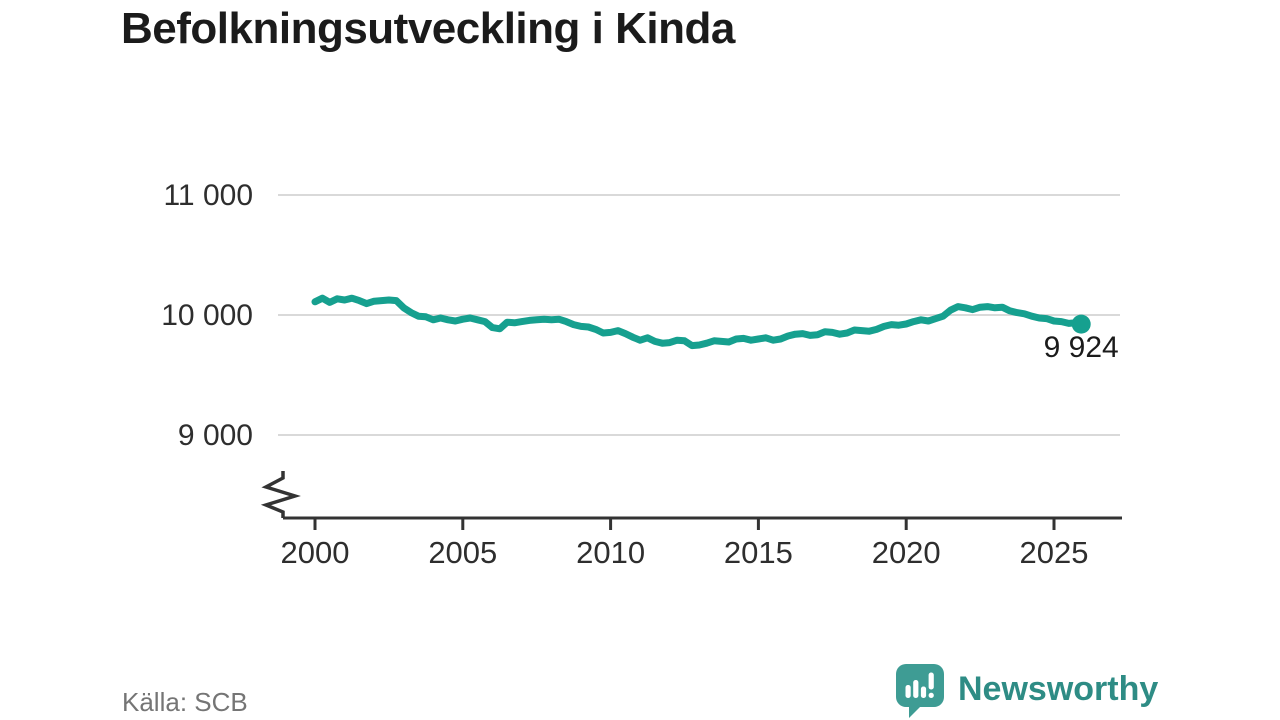  What do you see at coordinates (931, 695) in the screenshot?
I see `logo-exclamation-dot-icon` at bounding box center [931, 695].